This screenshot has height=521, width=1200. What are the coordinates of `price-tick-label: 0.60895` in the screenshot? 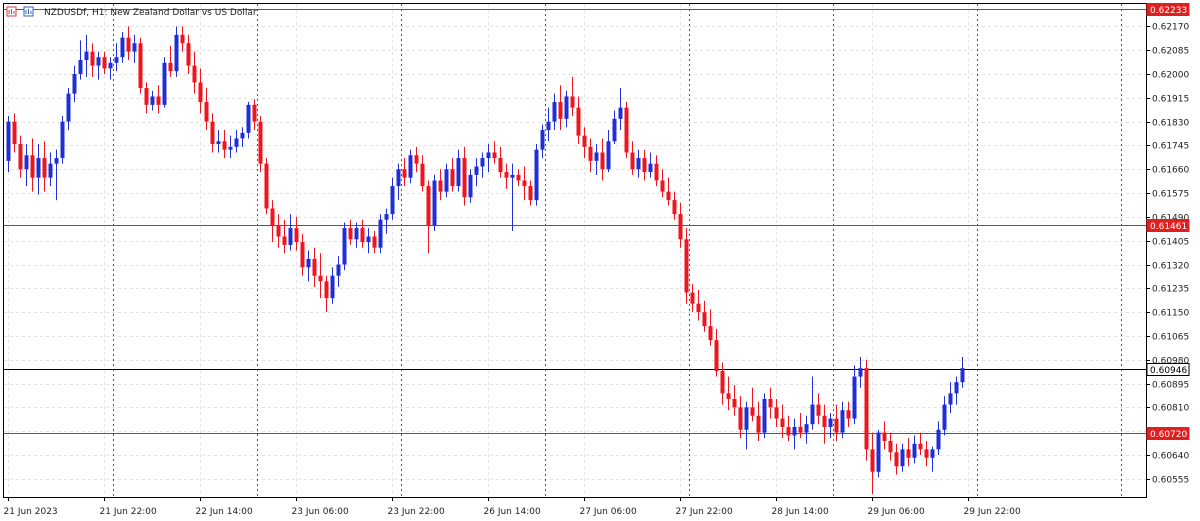 It's located at (1170, 386).